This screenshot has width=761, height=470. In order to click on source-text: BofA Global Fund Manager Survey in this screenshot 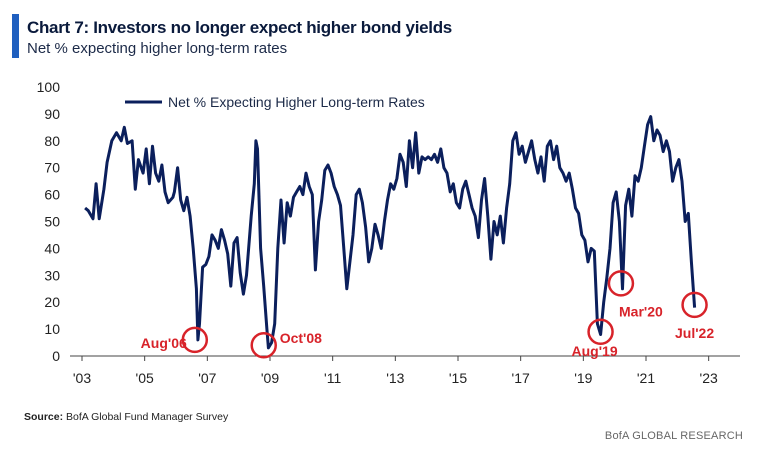, I will do `click(147, 417)`.